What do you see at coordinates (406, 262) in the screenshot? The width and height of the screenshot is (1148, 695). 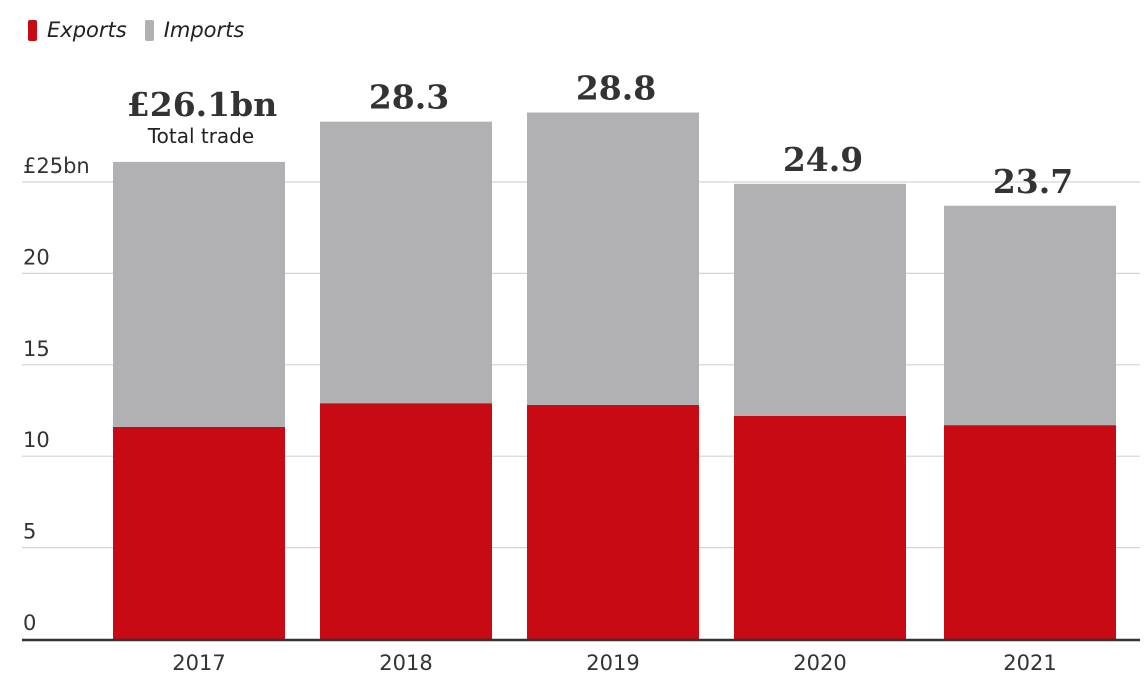 I see `bar-imports-2018` at bounding box center [406, 262].